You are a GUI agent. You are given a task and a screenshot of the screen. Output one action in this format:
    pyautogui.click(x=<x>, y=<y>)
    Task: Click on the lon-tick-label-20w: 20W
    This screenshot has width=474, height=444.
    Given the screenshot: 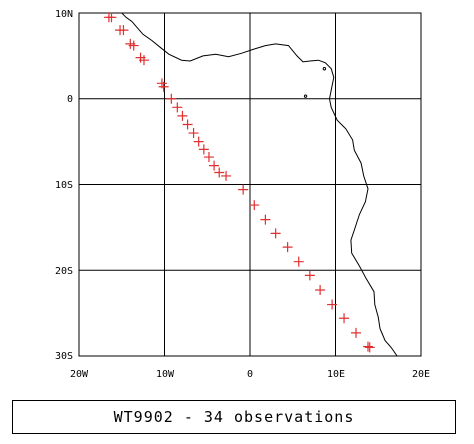 What is the action you would take?
    pyautogui.click(x=79, y=374)
    